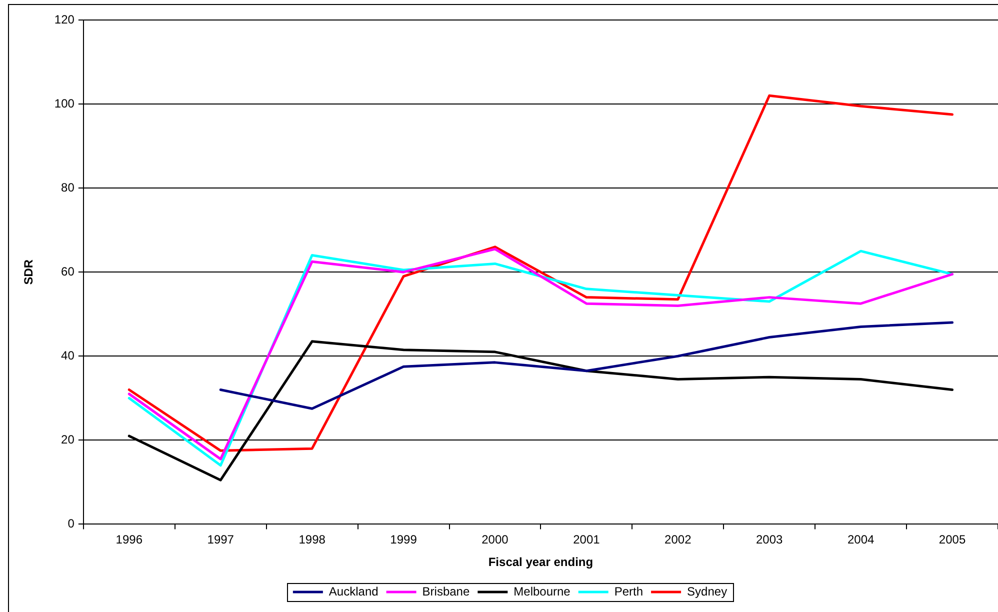 The image size is (998, 612). What do you see at coordinates (220, 539) in the screenshot?
I see `x-tick-label: 1997` at bounding box center [220, 539].